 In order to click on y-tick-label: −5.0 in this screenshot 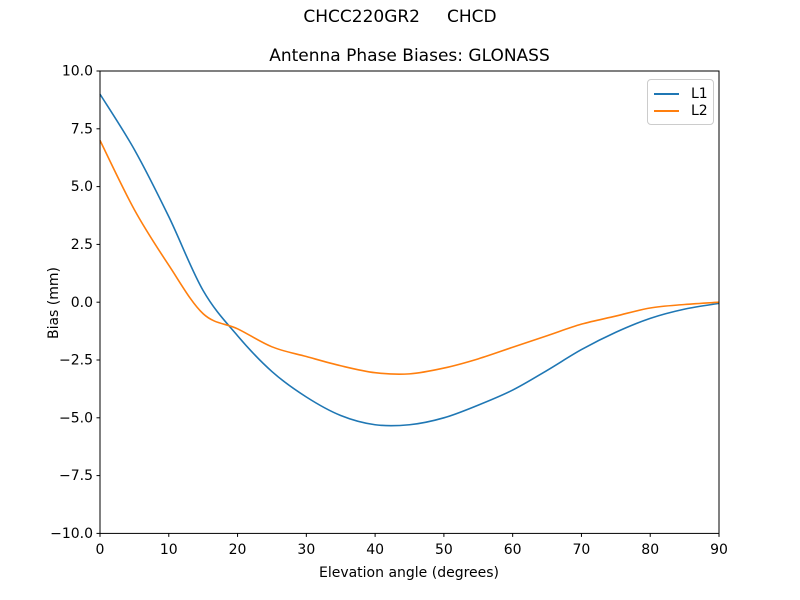, I will do `click(76, 418)`.